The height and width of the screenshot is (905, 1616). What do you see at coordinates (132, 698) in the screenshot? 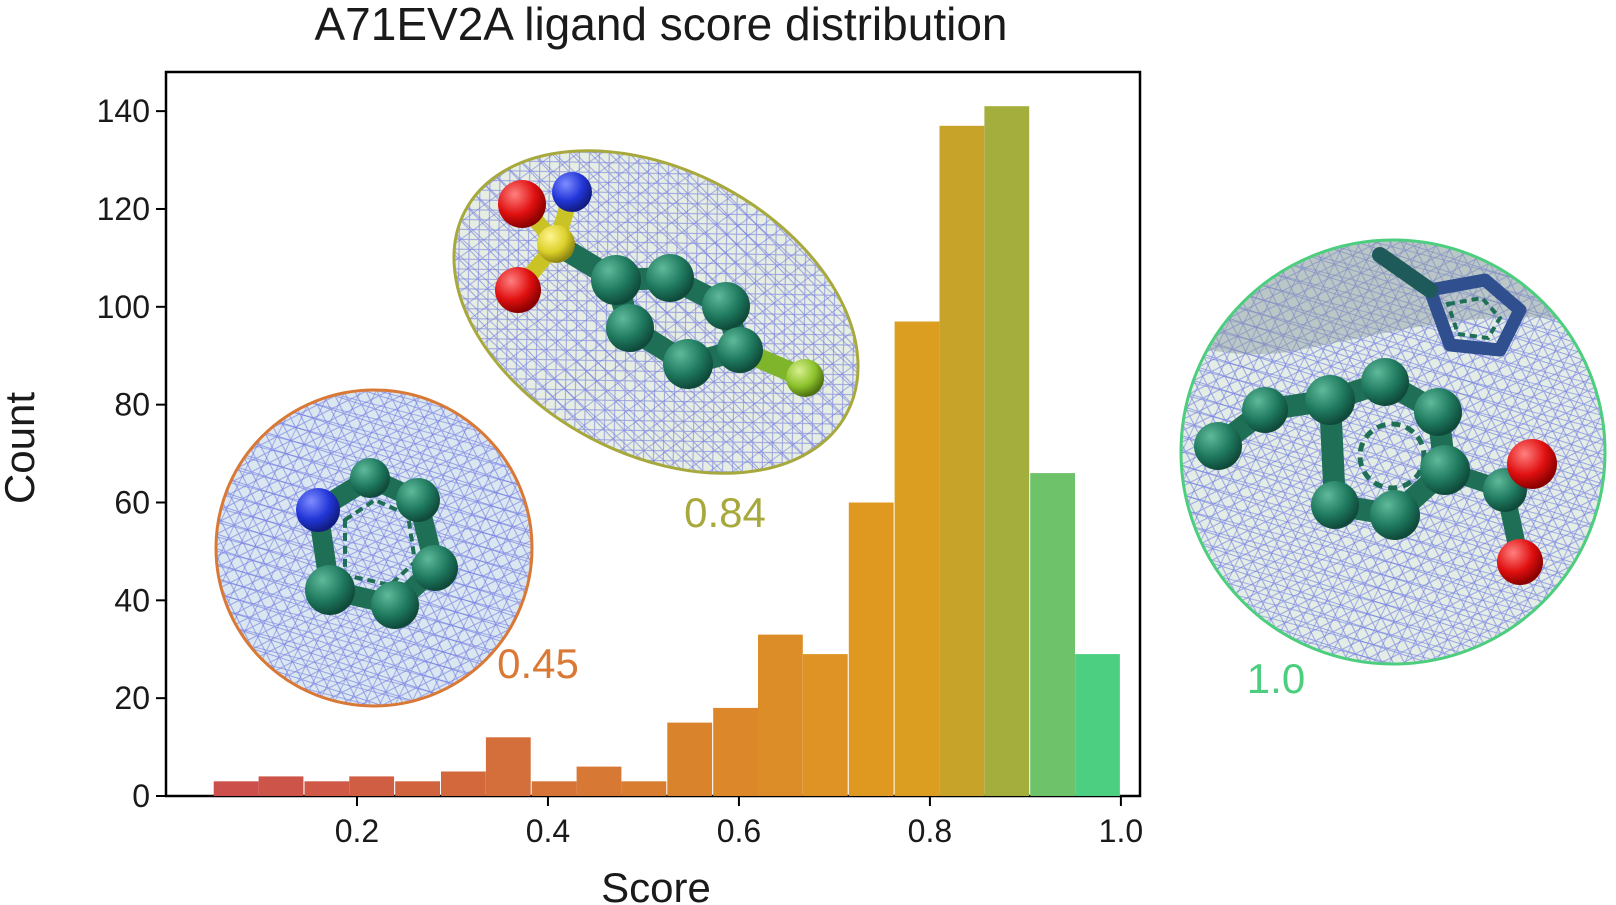
I see `y-tick-label: 20` at bounding box center [132, 698].